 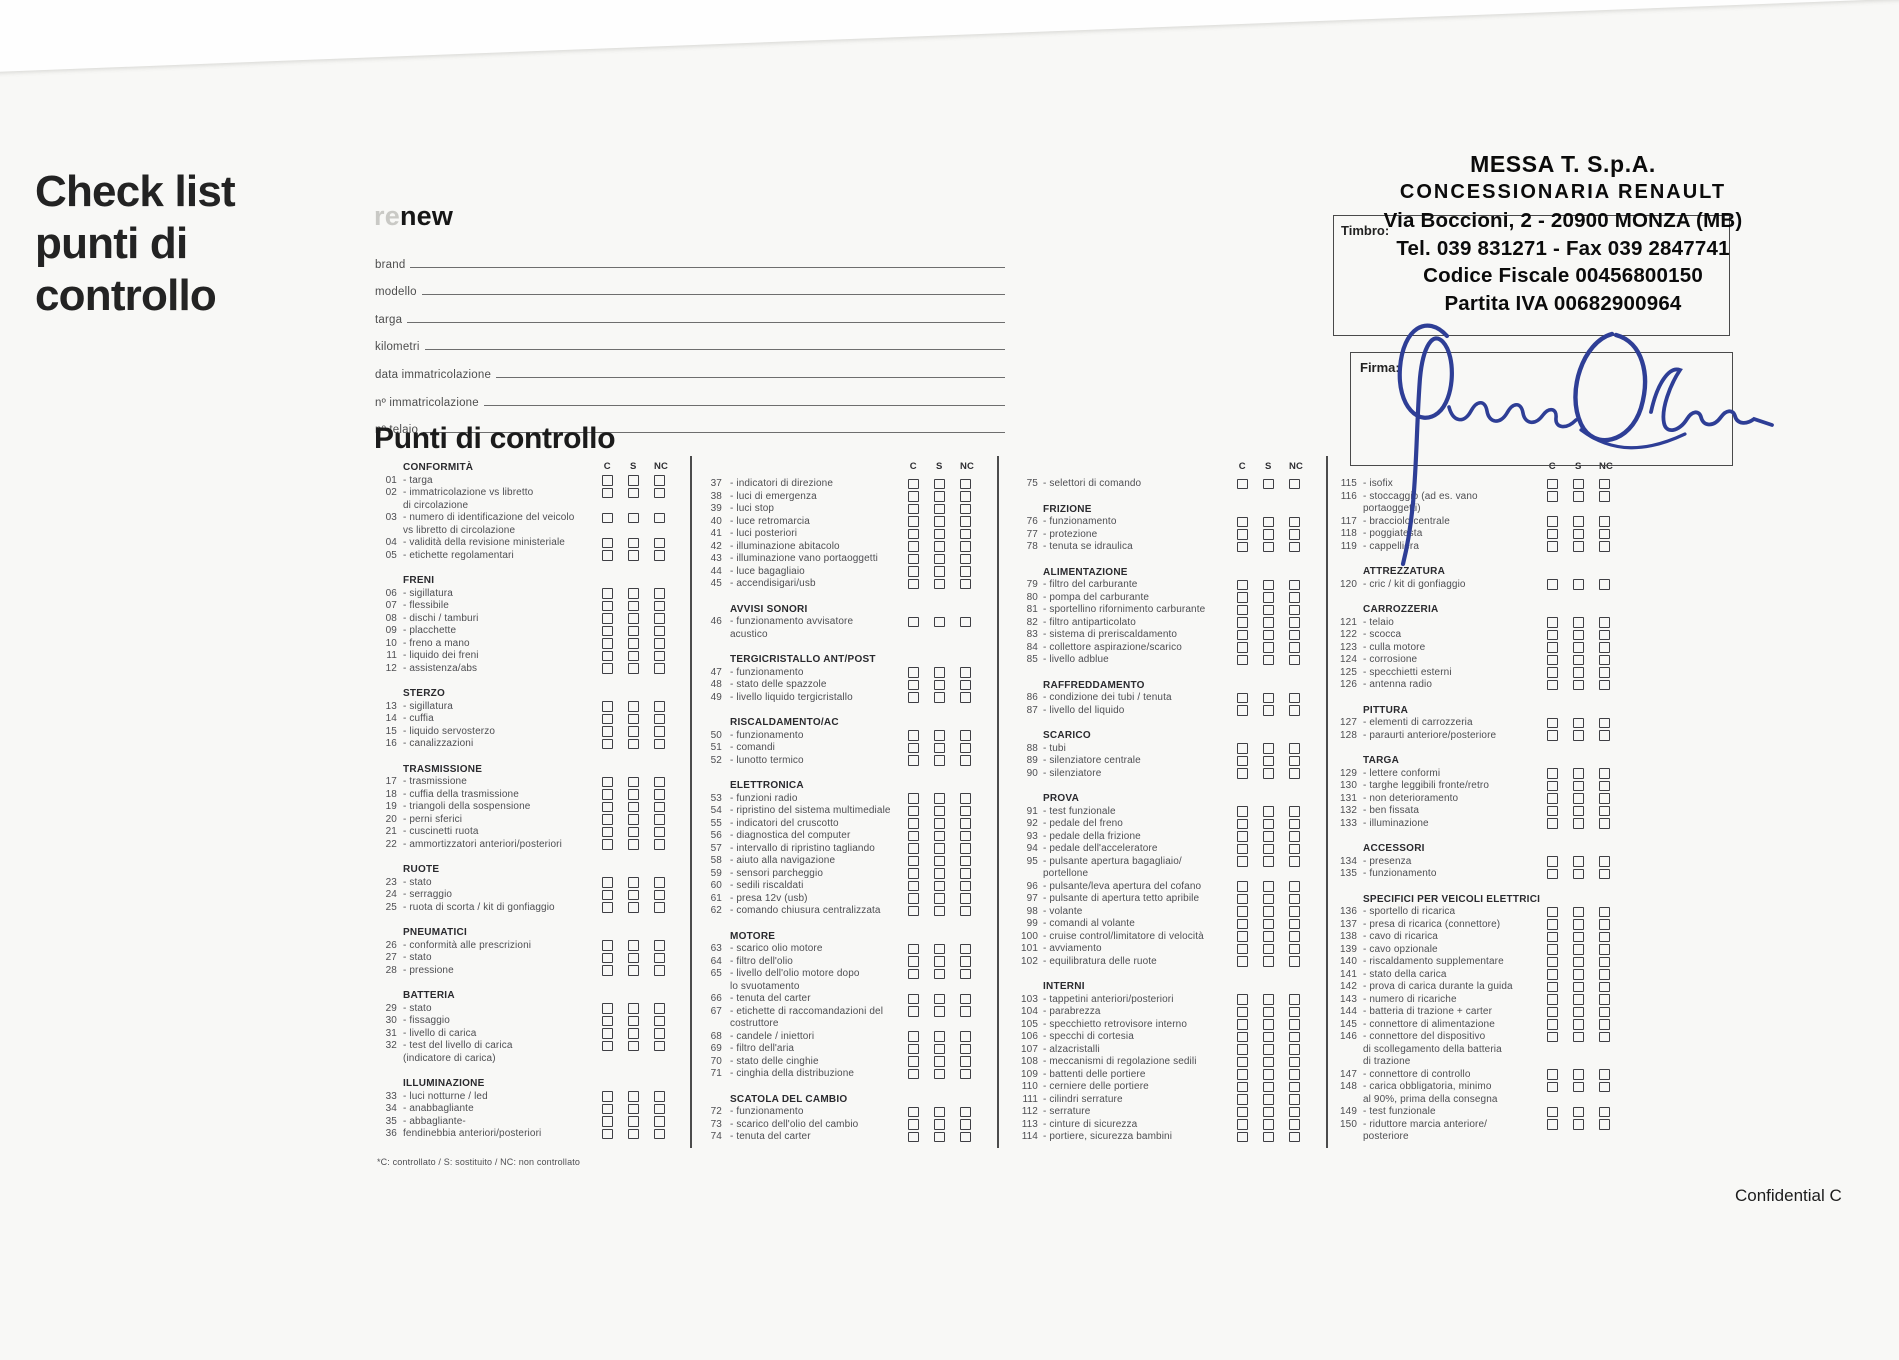 What do you see at coordinates (1394, 647) in the screenshot?
I see `item-label: - culla motore` at bounding box center [1394, 647].